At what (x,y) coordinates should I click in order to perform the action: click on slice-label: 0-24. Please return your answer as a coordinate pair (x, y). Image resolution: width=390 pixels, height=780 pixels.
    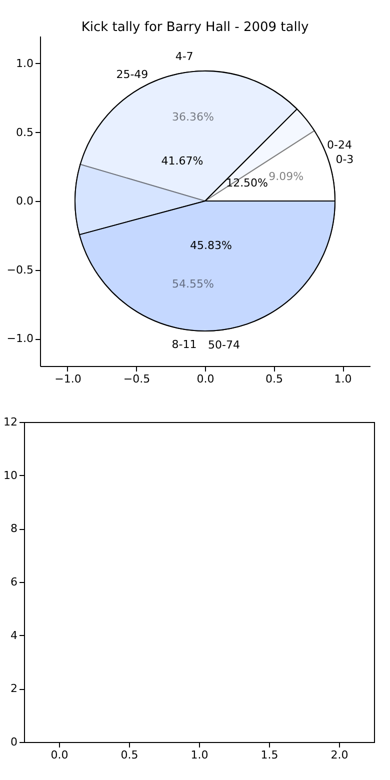
    Looking at the image, I should click on (339, 145).